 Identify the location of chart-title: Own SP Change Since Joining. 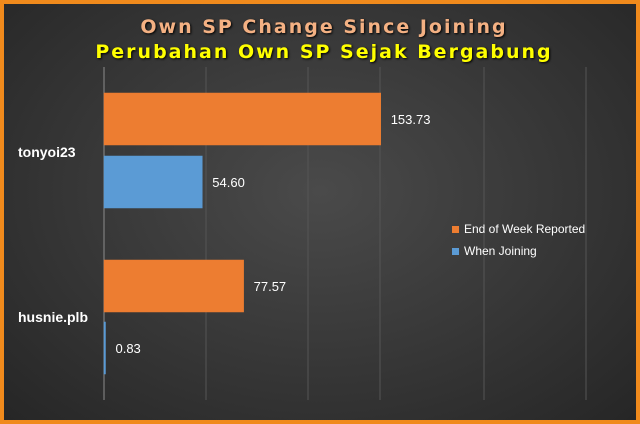
(324, 27).